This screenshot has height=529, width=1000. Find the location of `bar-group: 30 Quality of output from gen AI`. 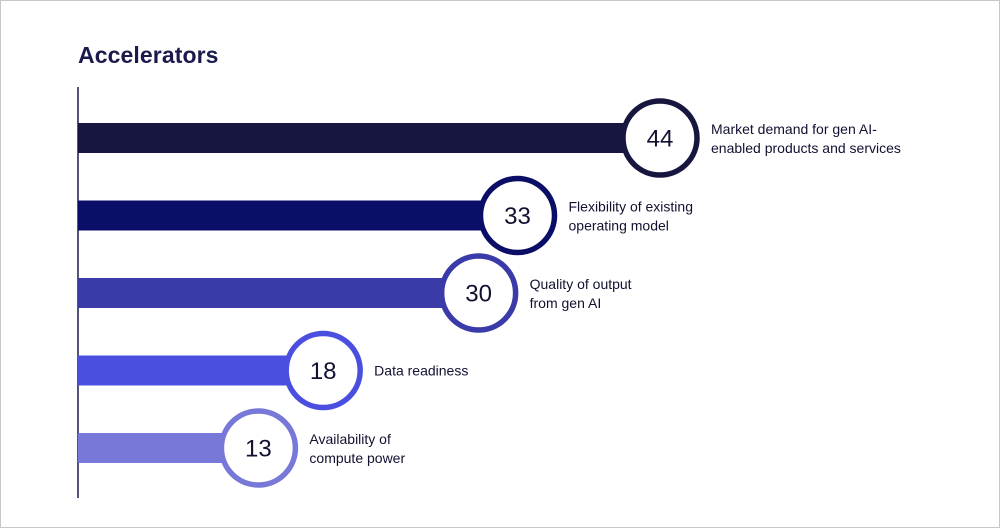

bar-group: 30 Quality of output from gen AI is located at coordinates (355, 293).